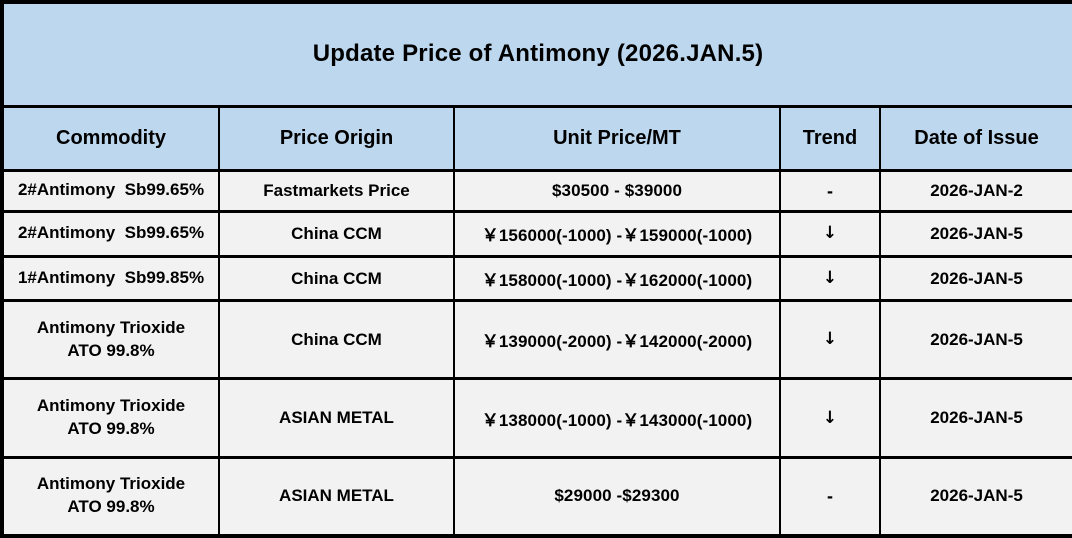 The height and width of the screenshot is (538, 1072). What do you see at coordinates (617, 340) in the screenshot?
I see `unit-price-cell: ￥139000(-2000) -￥142000(-2000)` at bounding box center [617, 340].